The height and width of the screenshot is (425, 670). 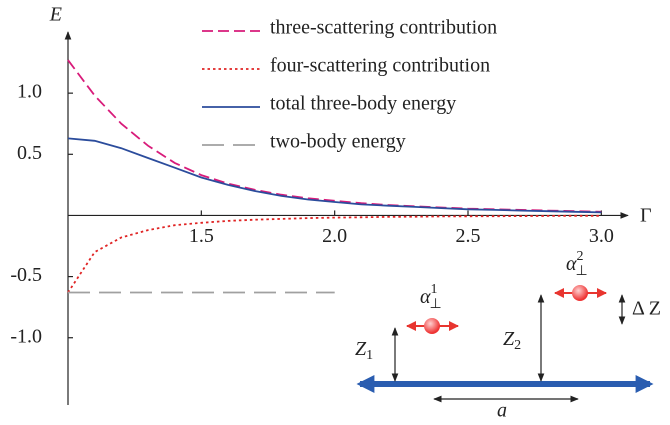 I want to click on z-1-label: Z1, so click(x=364, y=351).